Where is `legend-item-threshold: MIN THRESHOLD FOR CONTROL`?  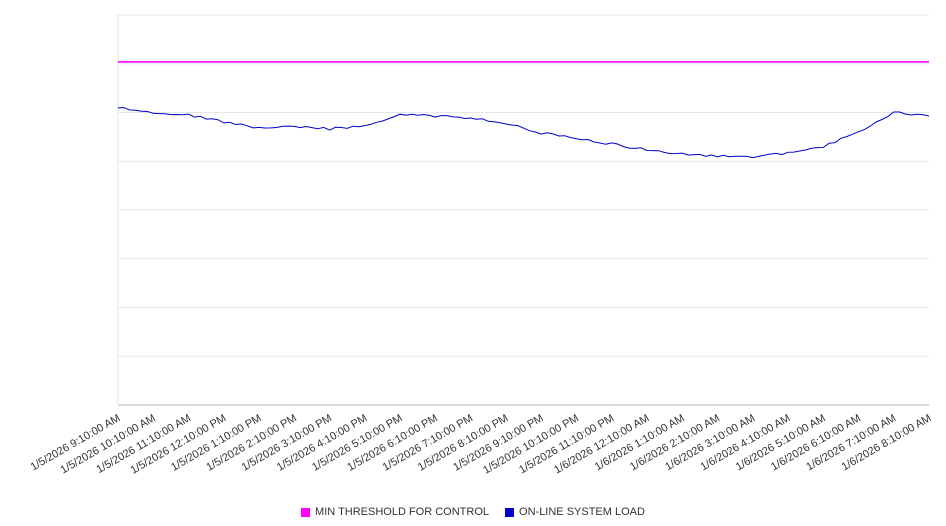
legend-item-threshold: MIN THRESHOLD FOR CONTROL is located at coordinates (395, 512).